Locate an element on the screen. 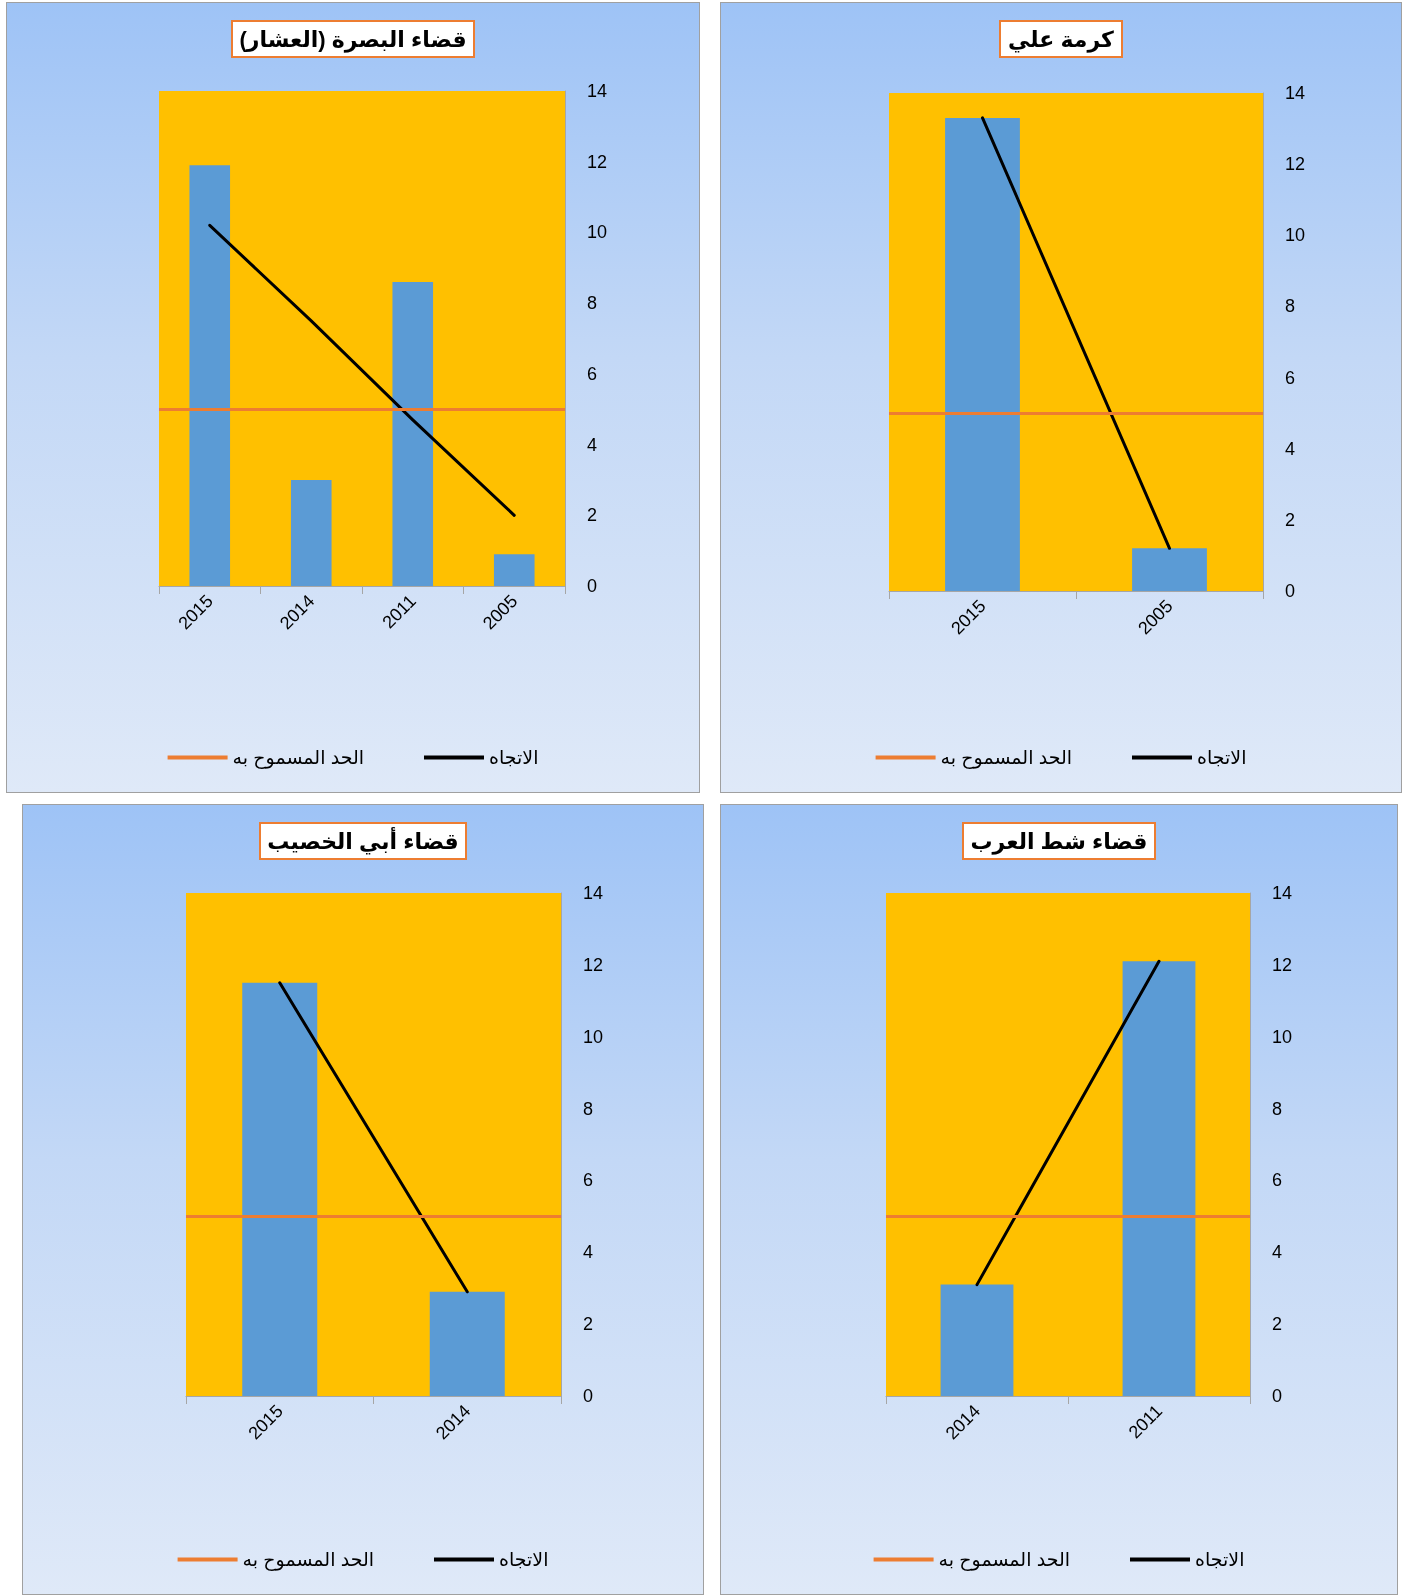 The width and height of the screenshot is (1426, 1595). chart-title: قضاء البصرة (العشار) is located at coordinates (353, 39).